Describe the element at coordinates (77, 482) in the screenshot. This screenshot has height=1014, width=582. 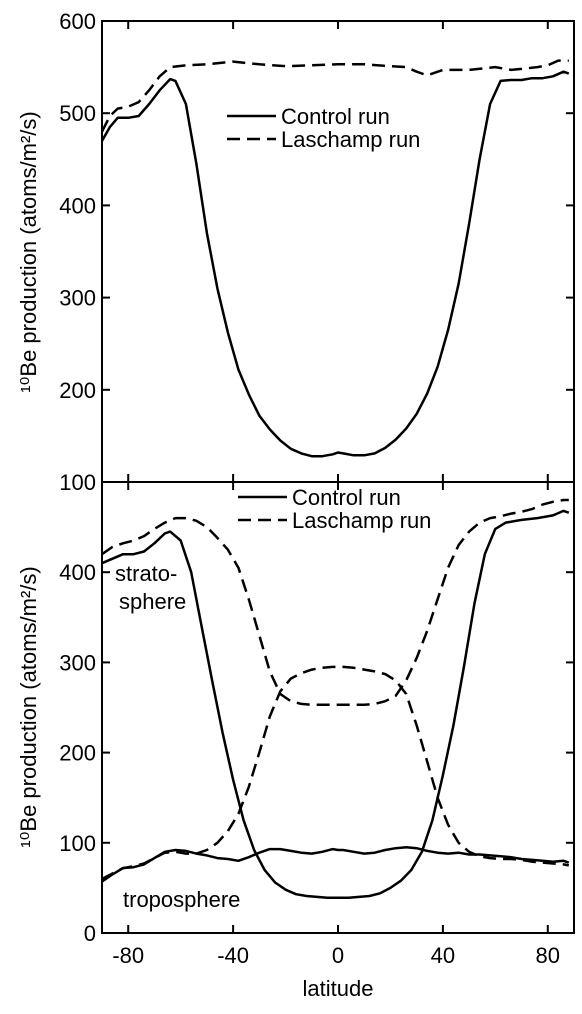
I see `top-ytick-label: 100` at that location.